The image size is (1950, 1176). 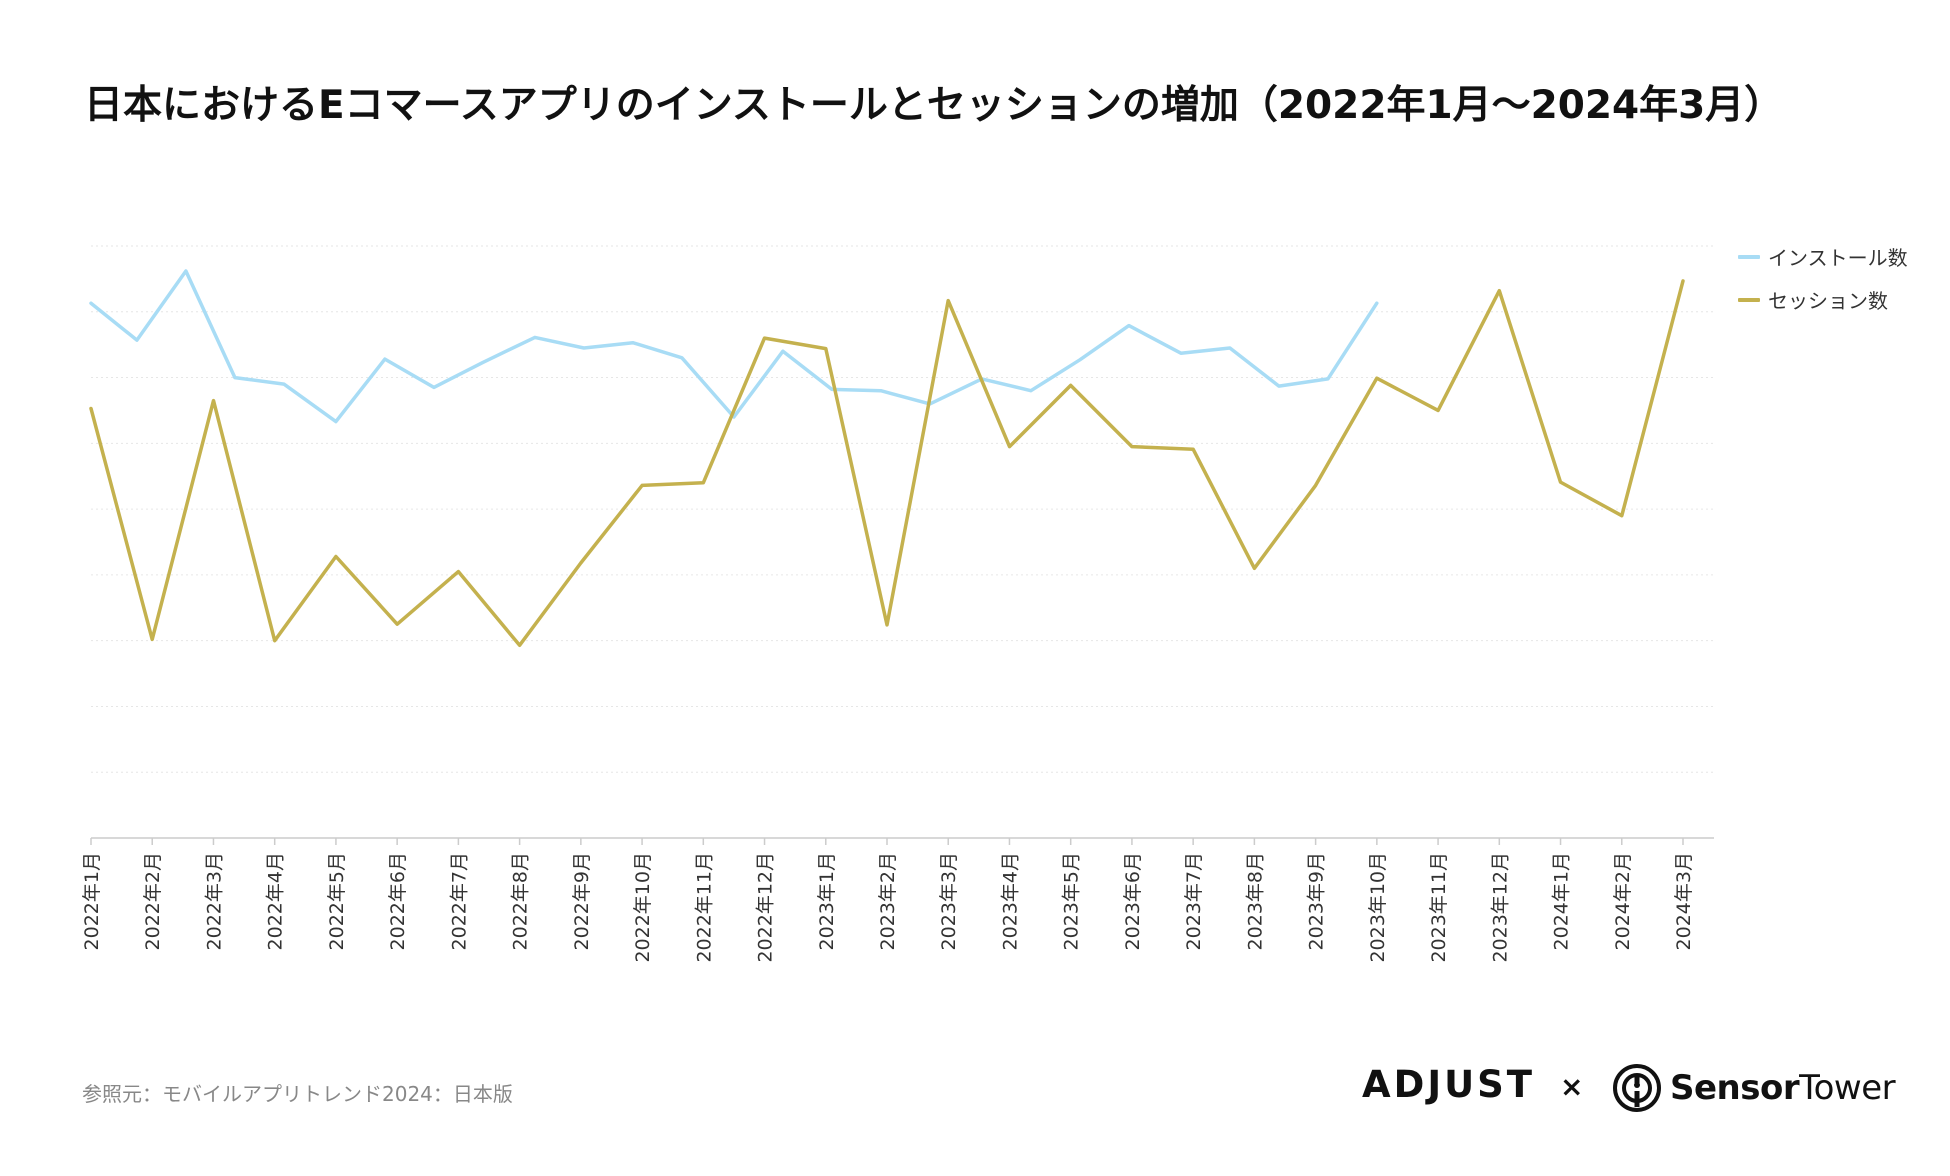 What do you see at coordinates (1749, 256) in the screenshot?
I see `legend-swatch-installs` at bounding box center [1749, 256].